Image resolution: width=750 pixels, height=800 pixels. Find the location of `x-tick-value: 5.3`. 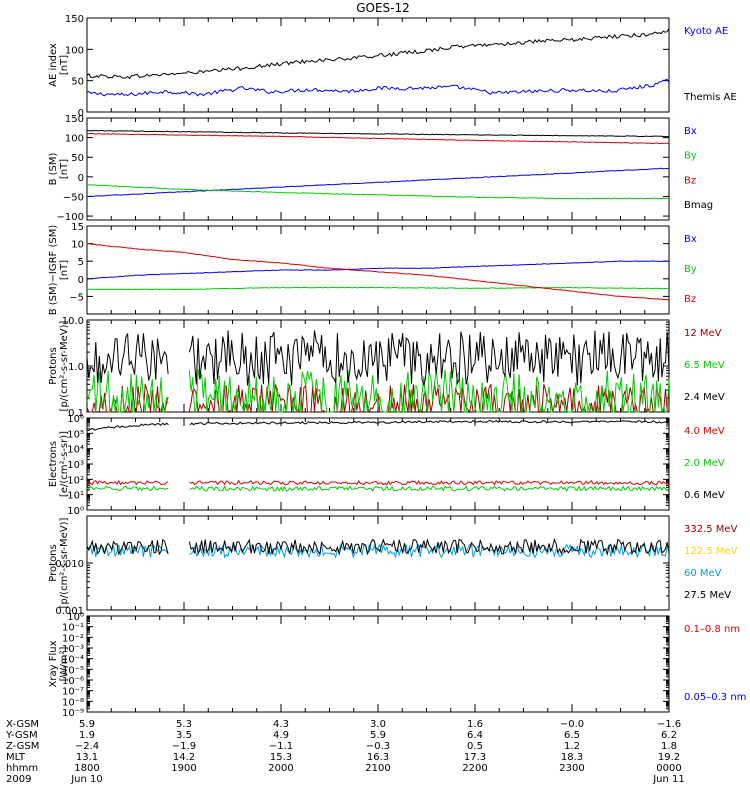

x-tick-value: 5.3 is located at coordinates (184, 724).